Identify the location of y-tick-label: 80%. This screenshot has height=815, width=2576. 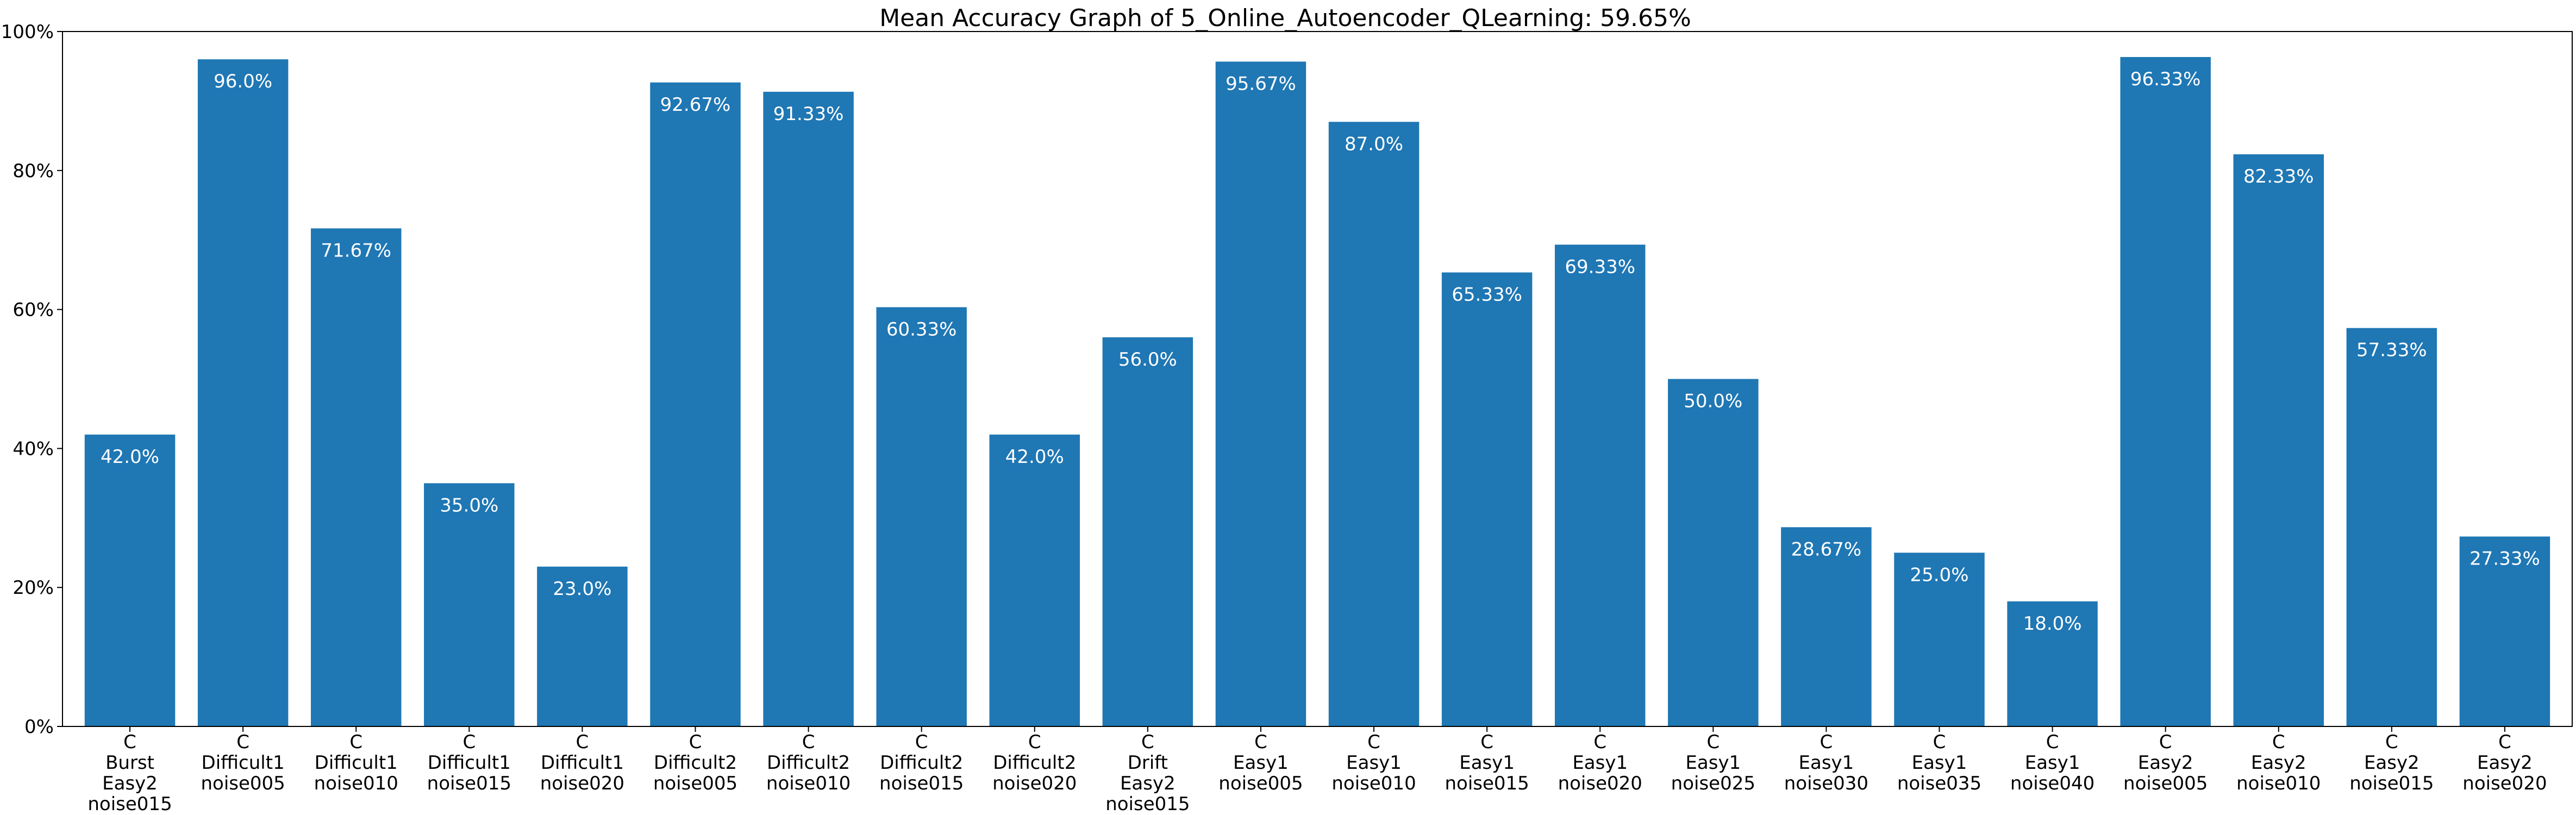
(33, 171).